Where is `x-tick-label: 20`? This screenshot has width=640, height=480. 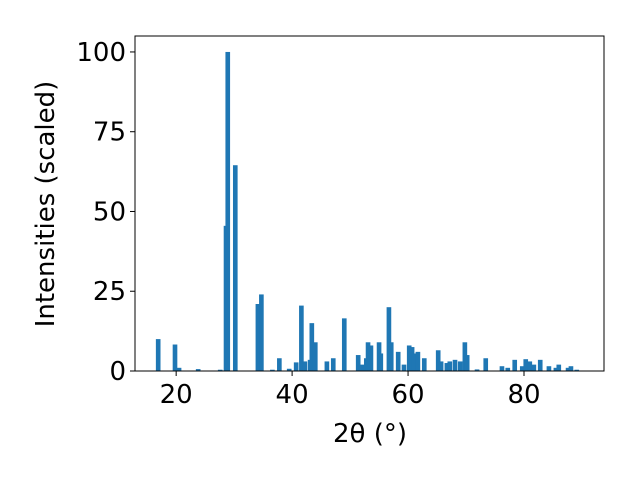
x-tick-label: 20 is located at coordinates (176, 395).